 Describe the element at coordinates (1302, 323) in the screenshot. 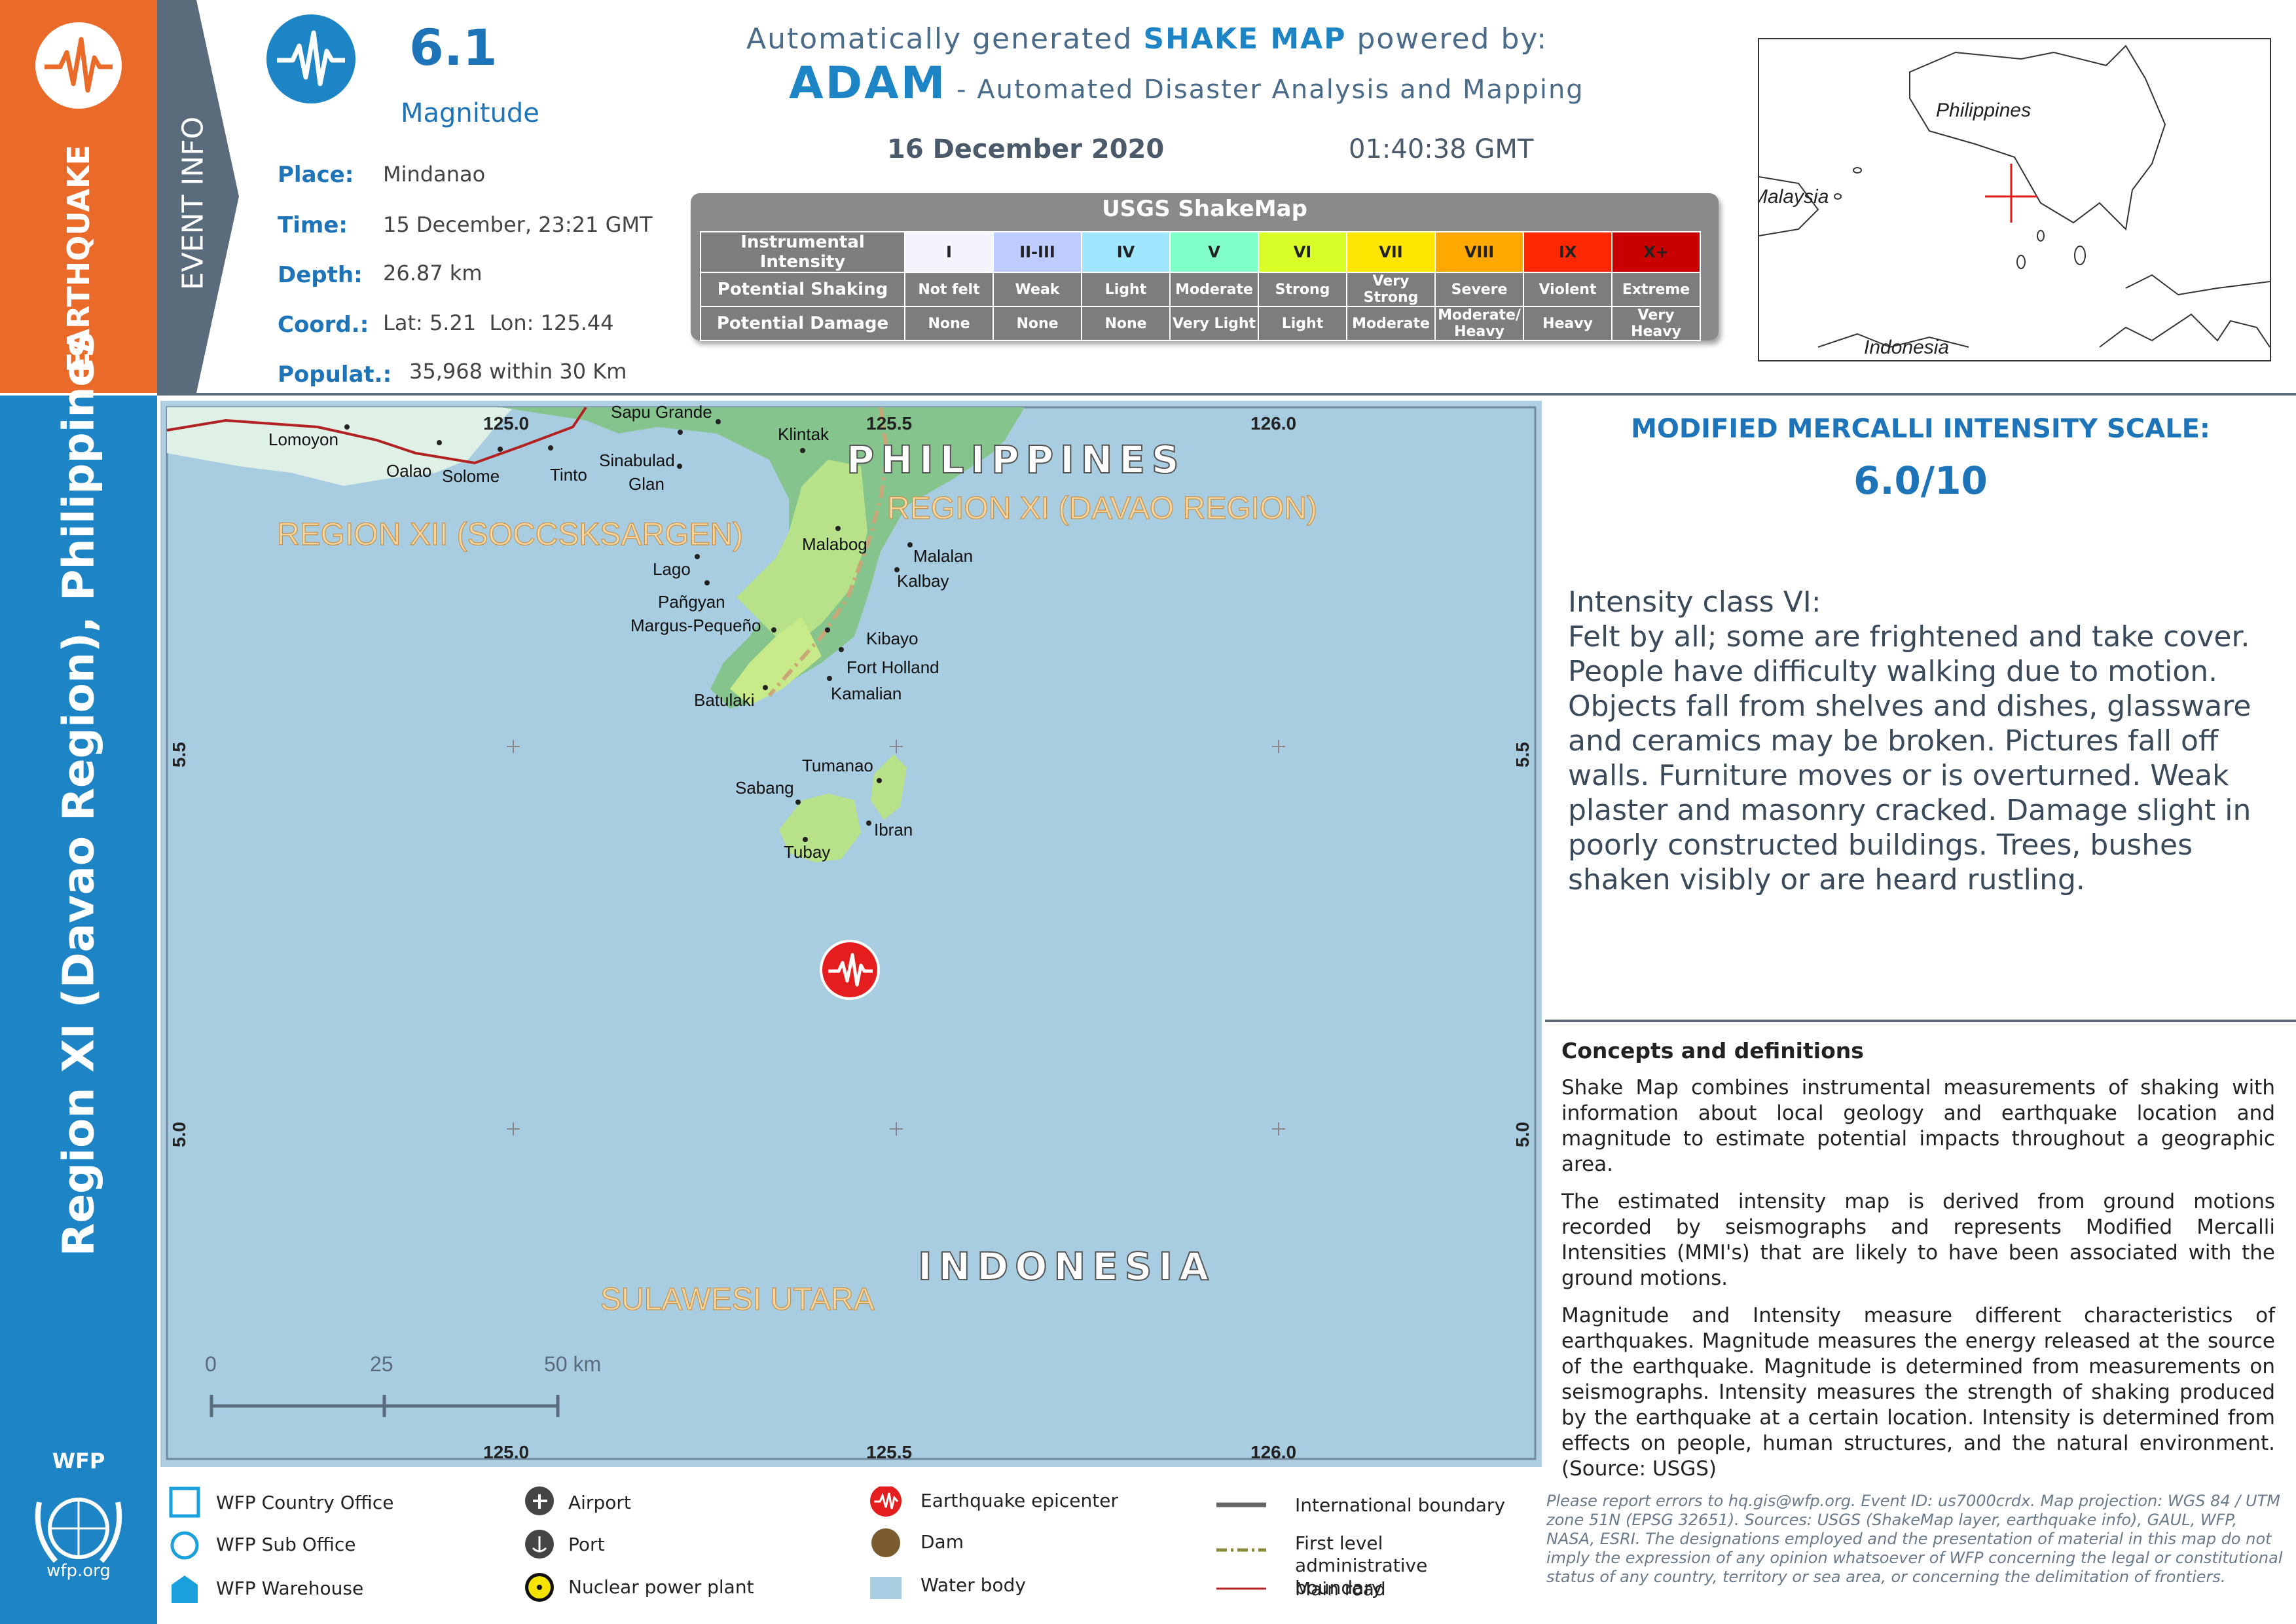

I see `shakemap-cell-damage: Light` at that location.